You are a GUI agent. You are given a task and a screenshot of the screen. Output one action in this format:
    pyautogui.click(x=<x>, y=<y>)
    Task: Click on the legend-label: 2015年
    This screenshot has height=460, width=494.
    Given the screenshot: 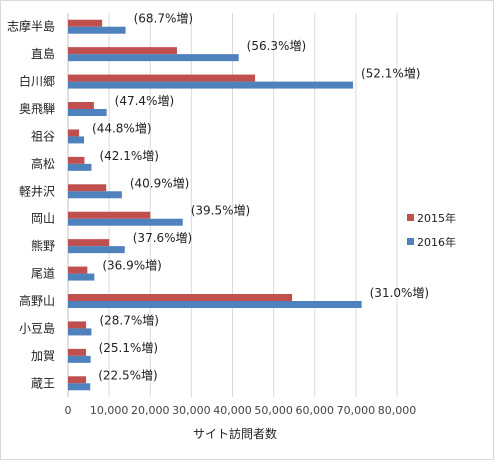 What is the action you would take?
    pyautogui.click(x=436, y=218)
    